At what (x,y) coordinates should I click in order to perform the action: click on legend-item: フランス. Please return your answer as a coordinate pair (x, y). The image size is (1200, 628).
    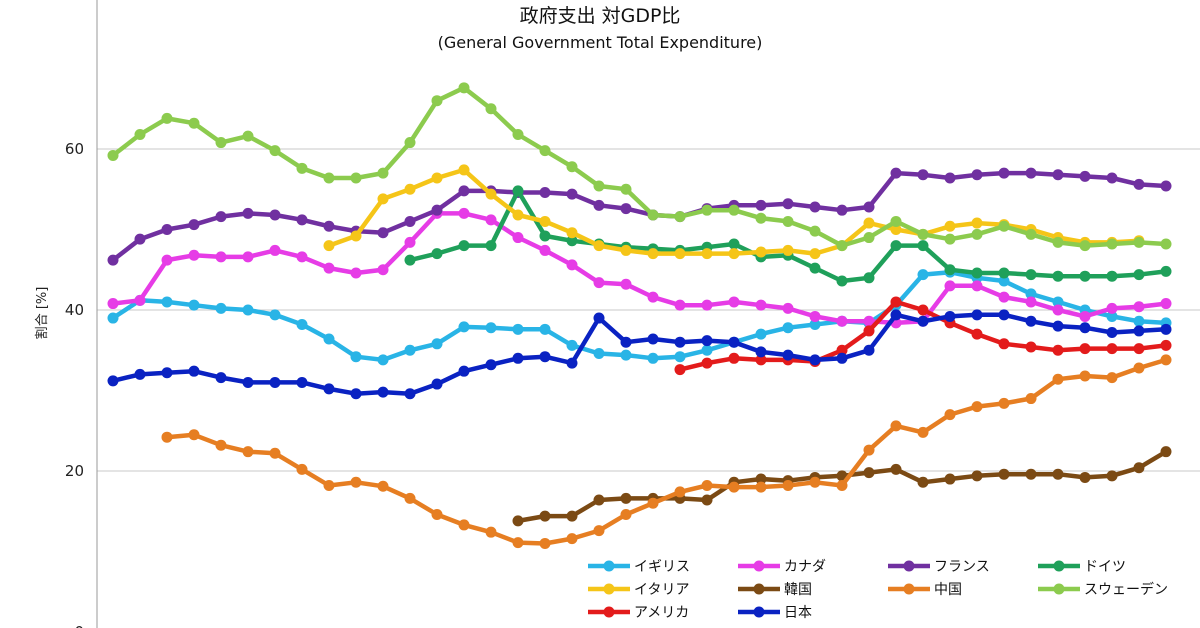
    Looking at the image, I should click on (939, 567).